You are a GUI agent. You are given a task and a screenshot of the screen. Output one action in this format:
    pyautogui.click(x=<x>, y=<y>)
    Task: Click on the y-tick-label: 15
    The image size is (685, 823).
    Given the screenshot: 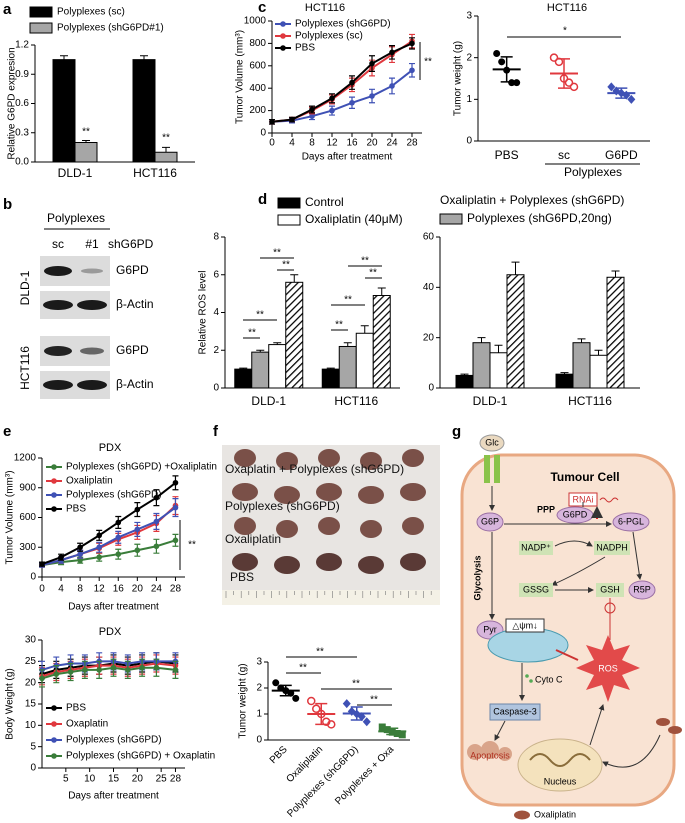 What is the action you would take?
    pyautogui.click(x=31, y=704)
    